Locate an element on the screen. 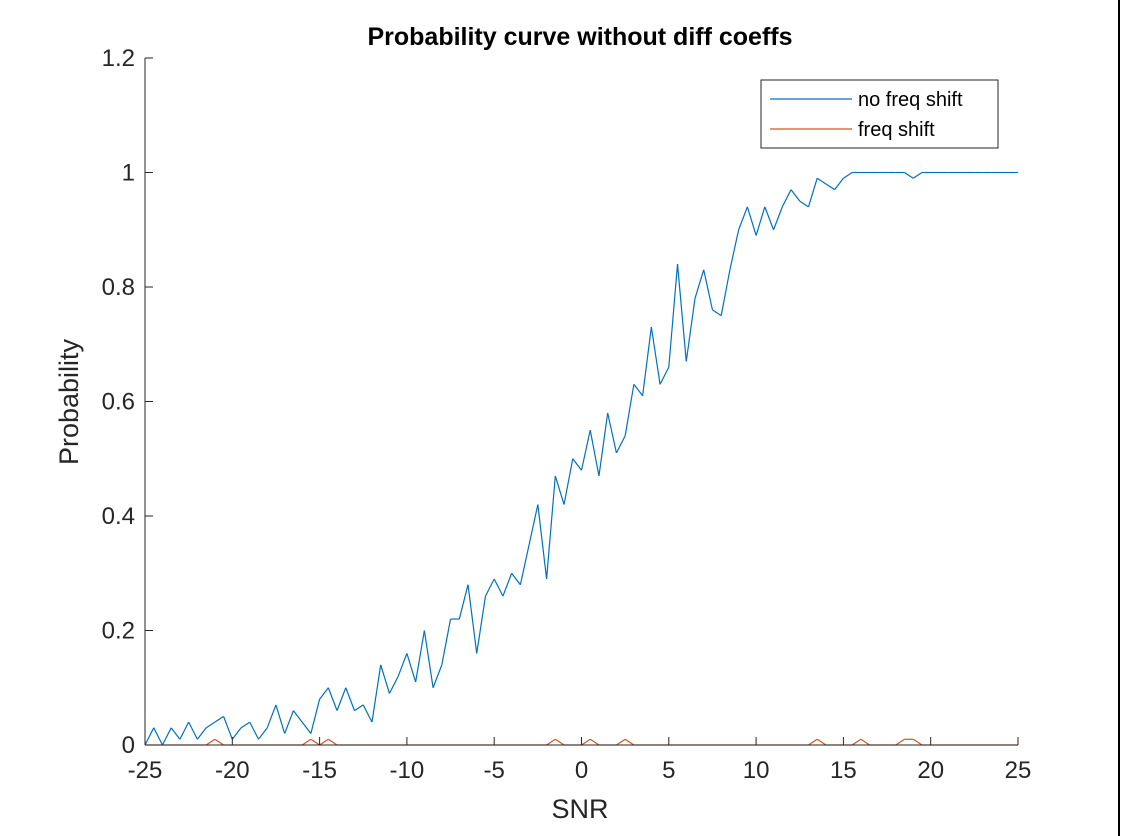  y-tick-label: 1 is located at coordinates (128, 173).